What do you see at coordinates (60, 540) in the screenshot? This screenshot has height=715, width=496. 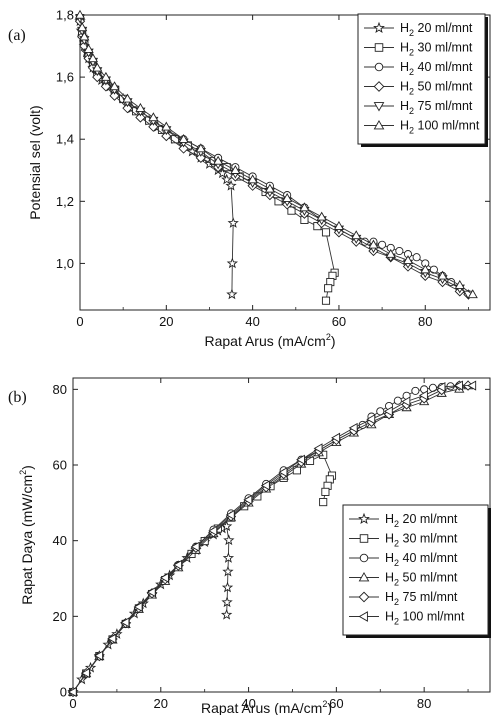 I see `y-tick-label: 40` at bounding box center [60, 540].